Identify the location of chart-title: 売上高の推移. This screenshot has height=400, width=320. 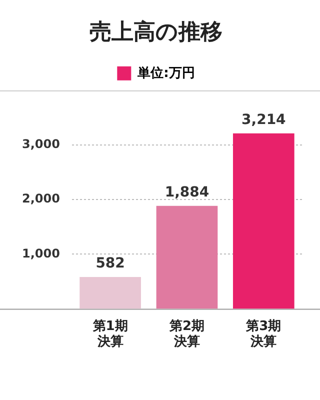
(156, 31).